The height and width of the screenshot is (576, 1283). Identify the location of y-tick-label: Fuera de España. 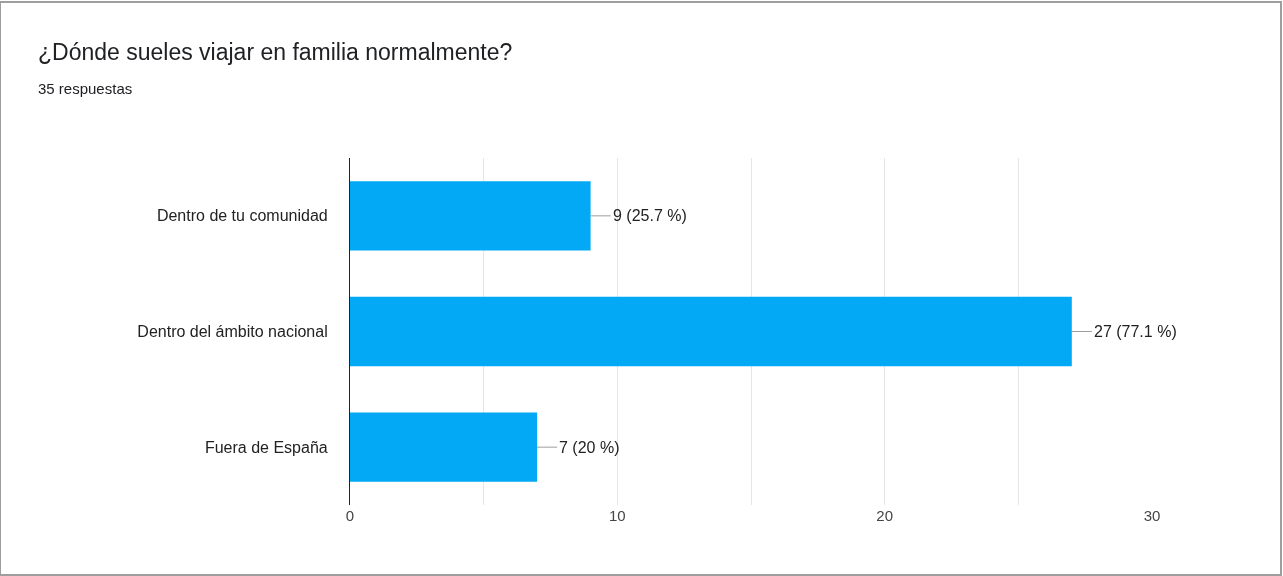
(266, 447).